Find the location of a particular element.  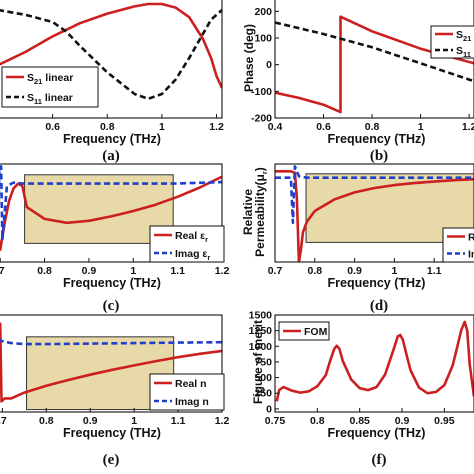

legend-label: S11 linear is located at coordinates (50, 99).